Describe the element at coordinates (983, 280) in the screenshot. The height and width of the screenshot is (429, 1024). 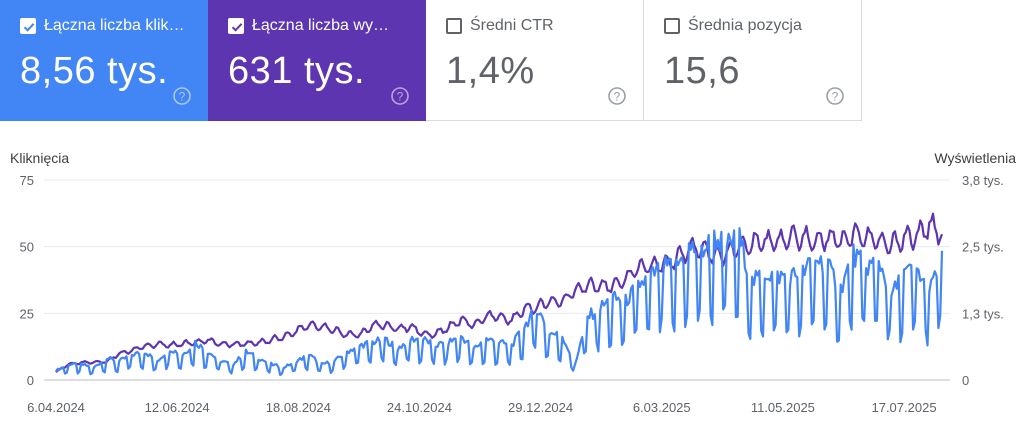
I see `right-axis-ticks: 3,8 tys. 2,5 tys. 1,3 tys. 0` at that location.